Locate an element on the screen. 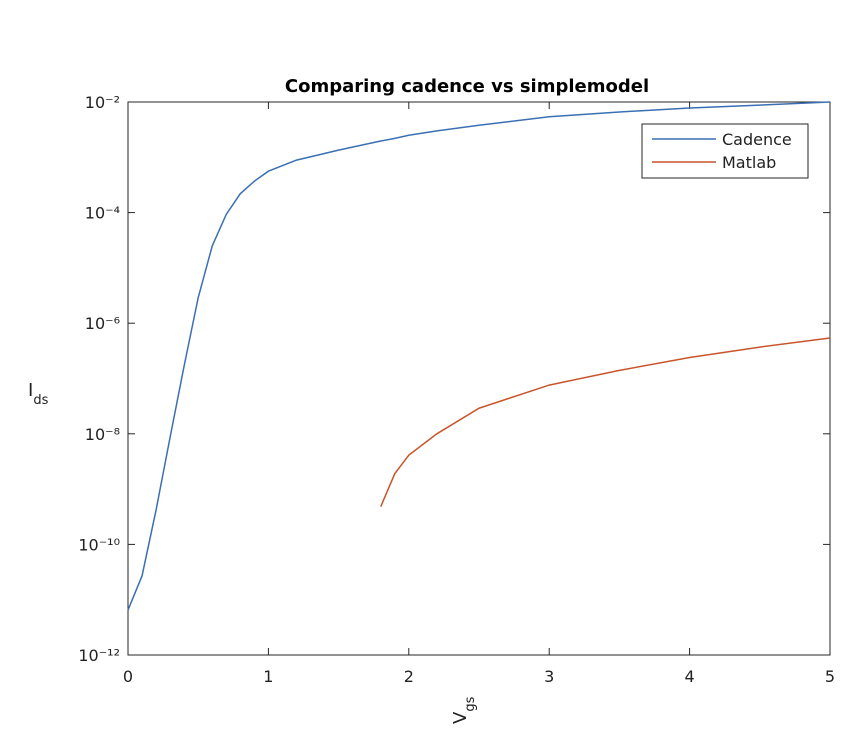 The width and height of the screenshot is (849, 739). x-tick-label: 1 is located at coordinates (268, 676).